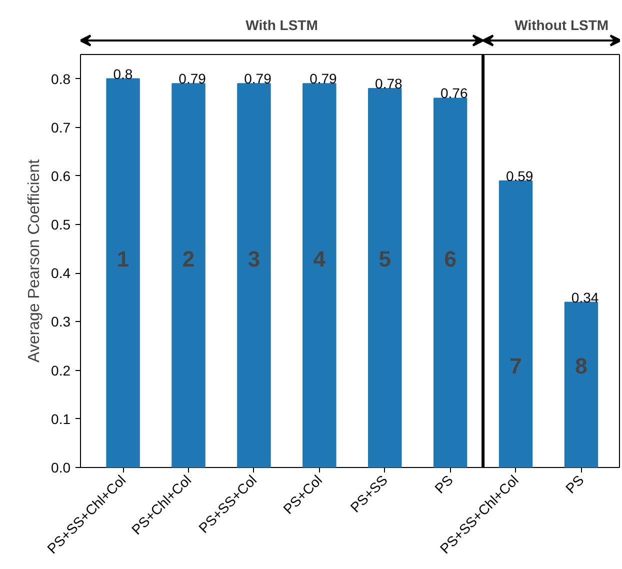 This screenshot has width=622, height=569. Describe the element at coordinates (520, 176) in the screenshot. I see `data-label: 0.59` at that location.